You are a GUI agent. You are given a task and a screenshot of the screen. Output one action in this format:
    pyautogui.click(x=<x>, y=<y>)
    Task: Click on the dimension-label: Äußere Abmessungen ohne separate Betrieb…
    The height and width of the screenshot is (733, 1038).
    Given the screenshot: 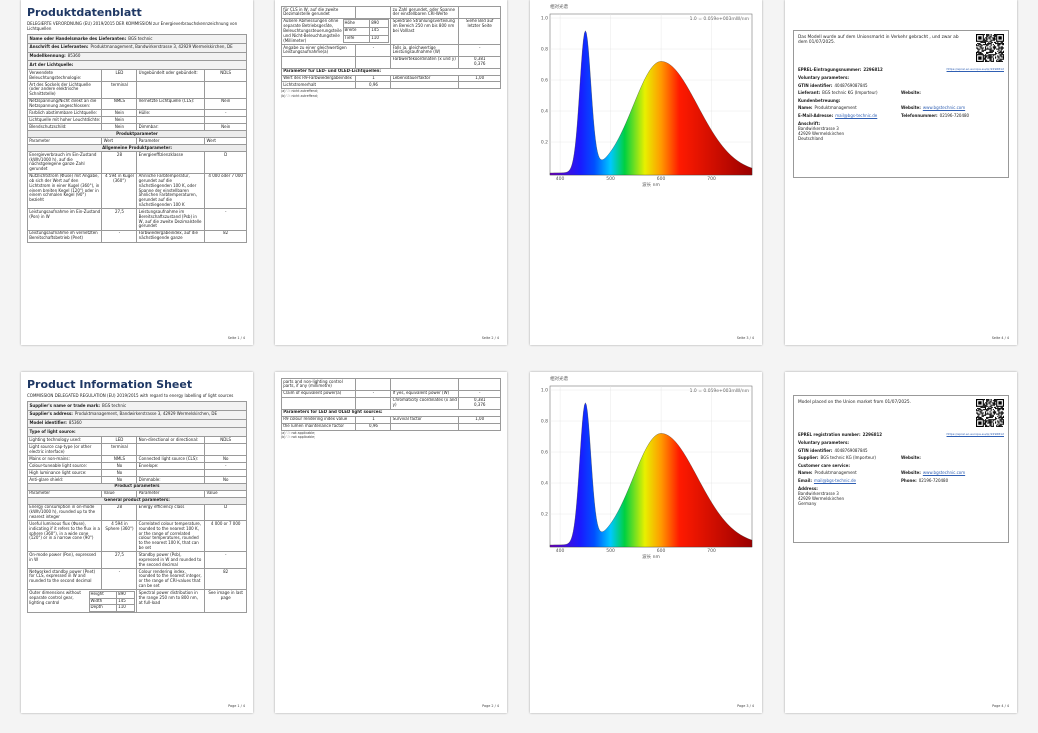 What is the action you would take?
    pyautogui.click(x=312, y=30)
    